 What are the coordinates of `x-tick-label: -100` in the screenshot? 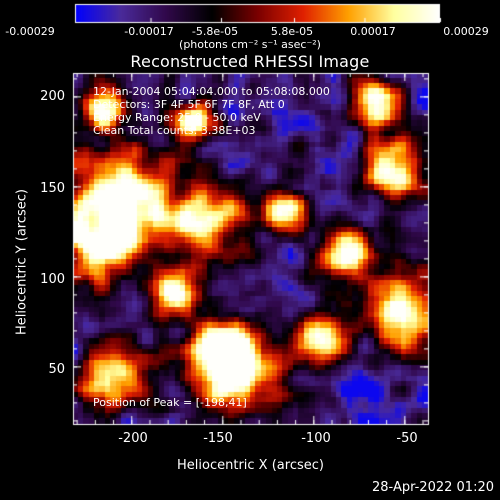 It's located at (316, 438).